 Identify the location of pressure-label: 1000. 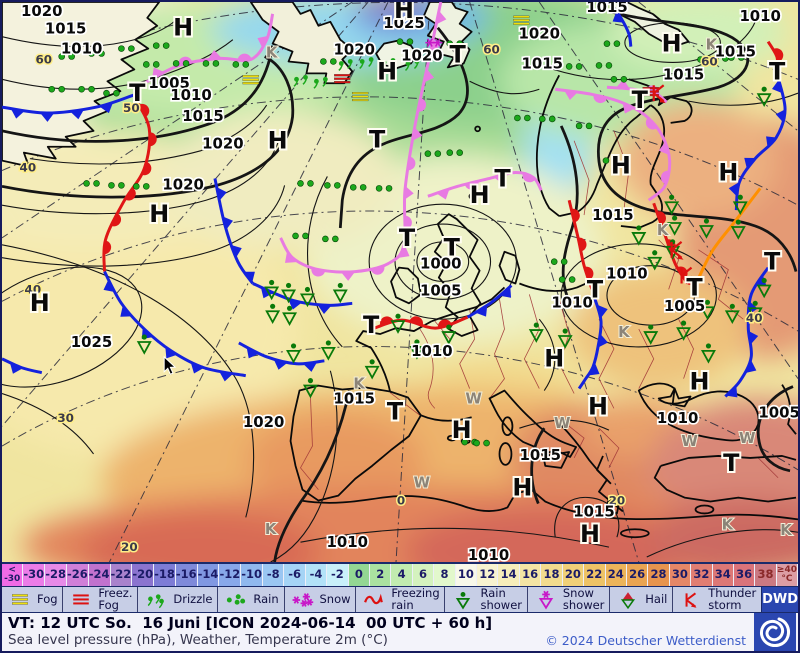
(440, 264).